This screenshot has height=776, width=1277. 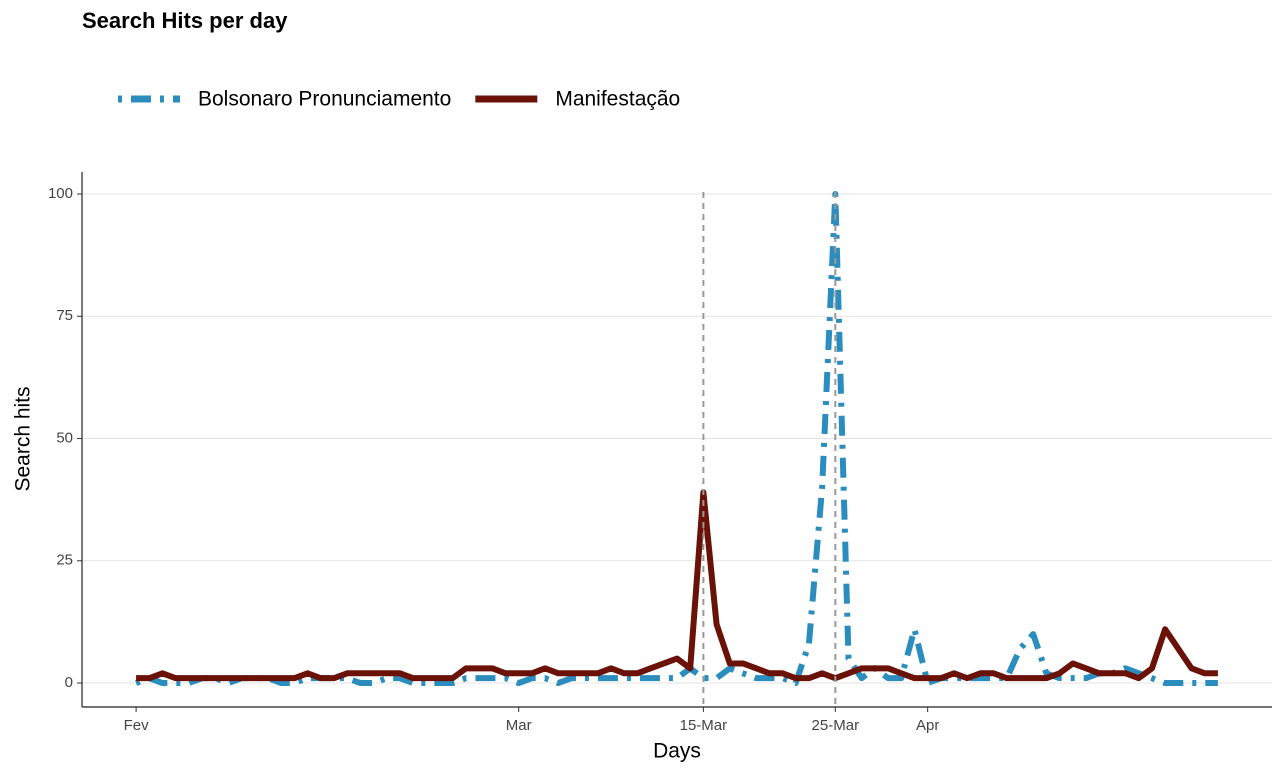 I want to click on x-tick-label: 25-Mar, so click(x=836, y=725).